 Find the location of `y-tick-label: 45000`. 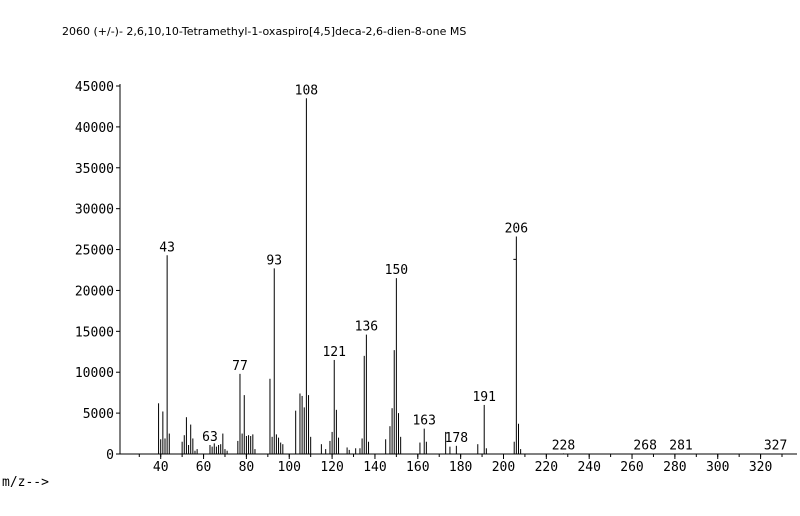

y-tick-label: 45000 is located at coordinates (94, 87).